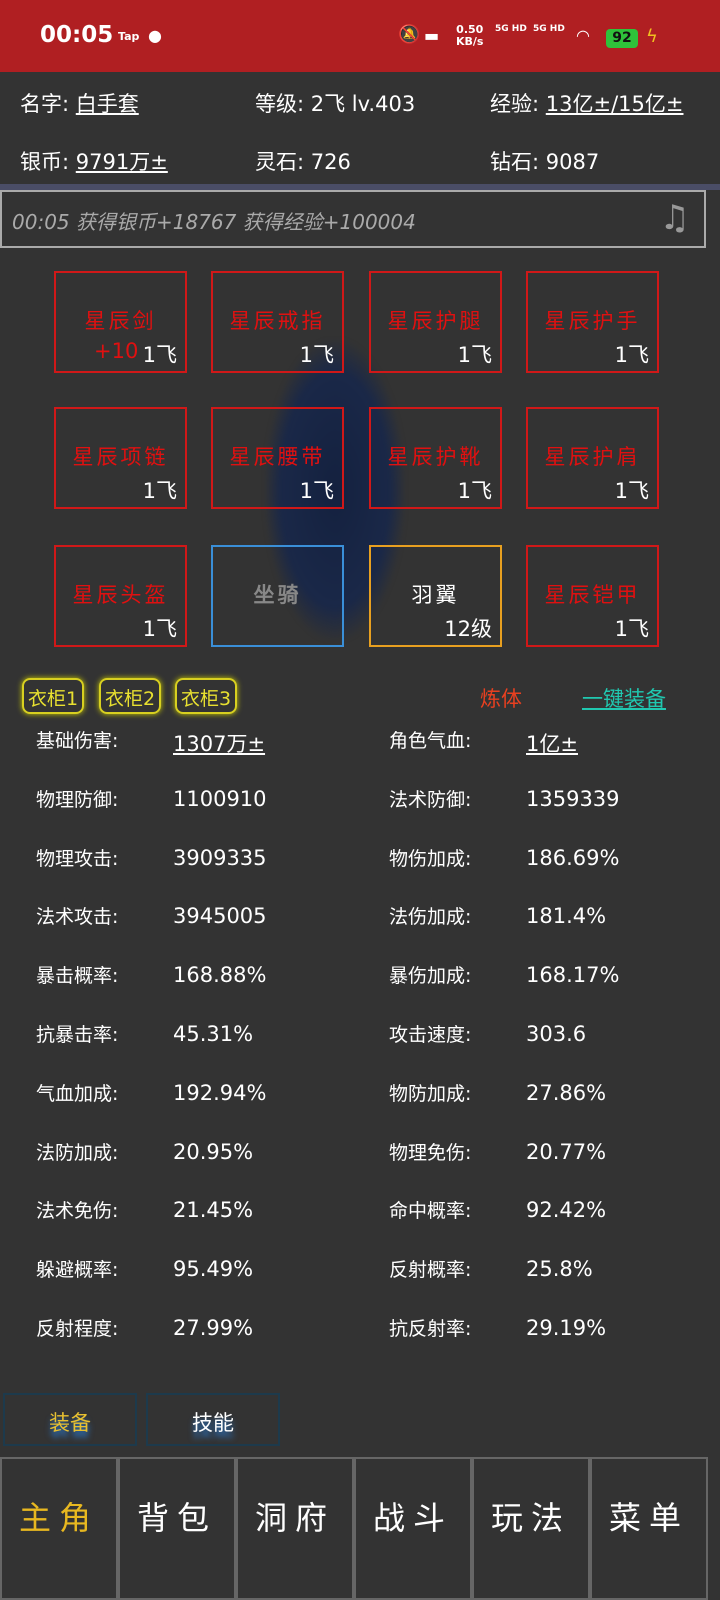 This screenshot has width=720, height=1600. I want to click on stat-label: 抗暴击率:, so click(77, 1035).